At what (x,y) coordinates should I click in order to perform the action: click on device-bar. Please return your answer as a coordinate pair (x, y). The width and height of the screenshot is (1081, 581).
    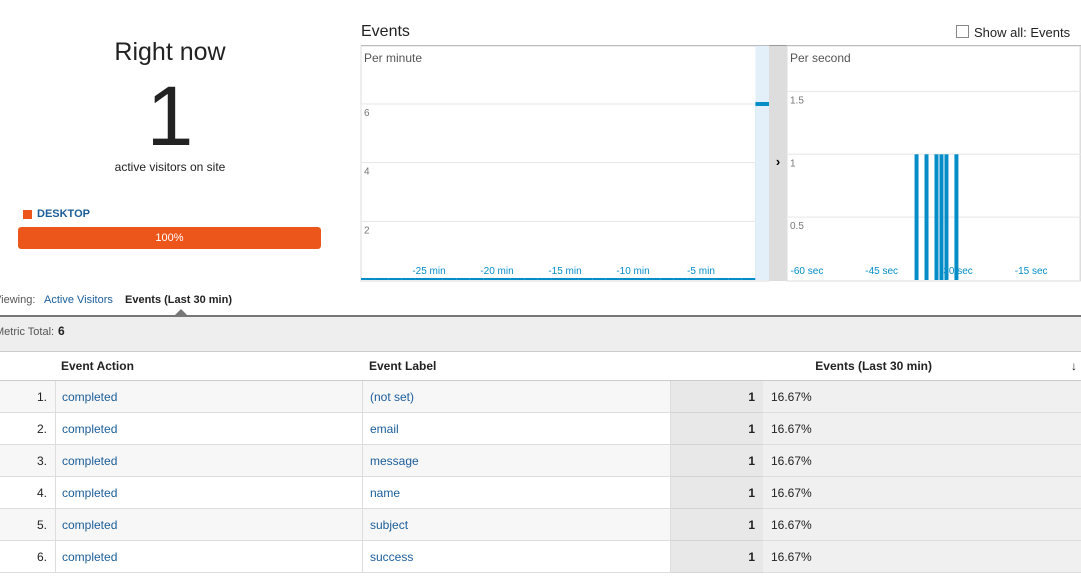
    Looking at the image, I should click on (169, 238).